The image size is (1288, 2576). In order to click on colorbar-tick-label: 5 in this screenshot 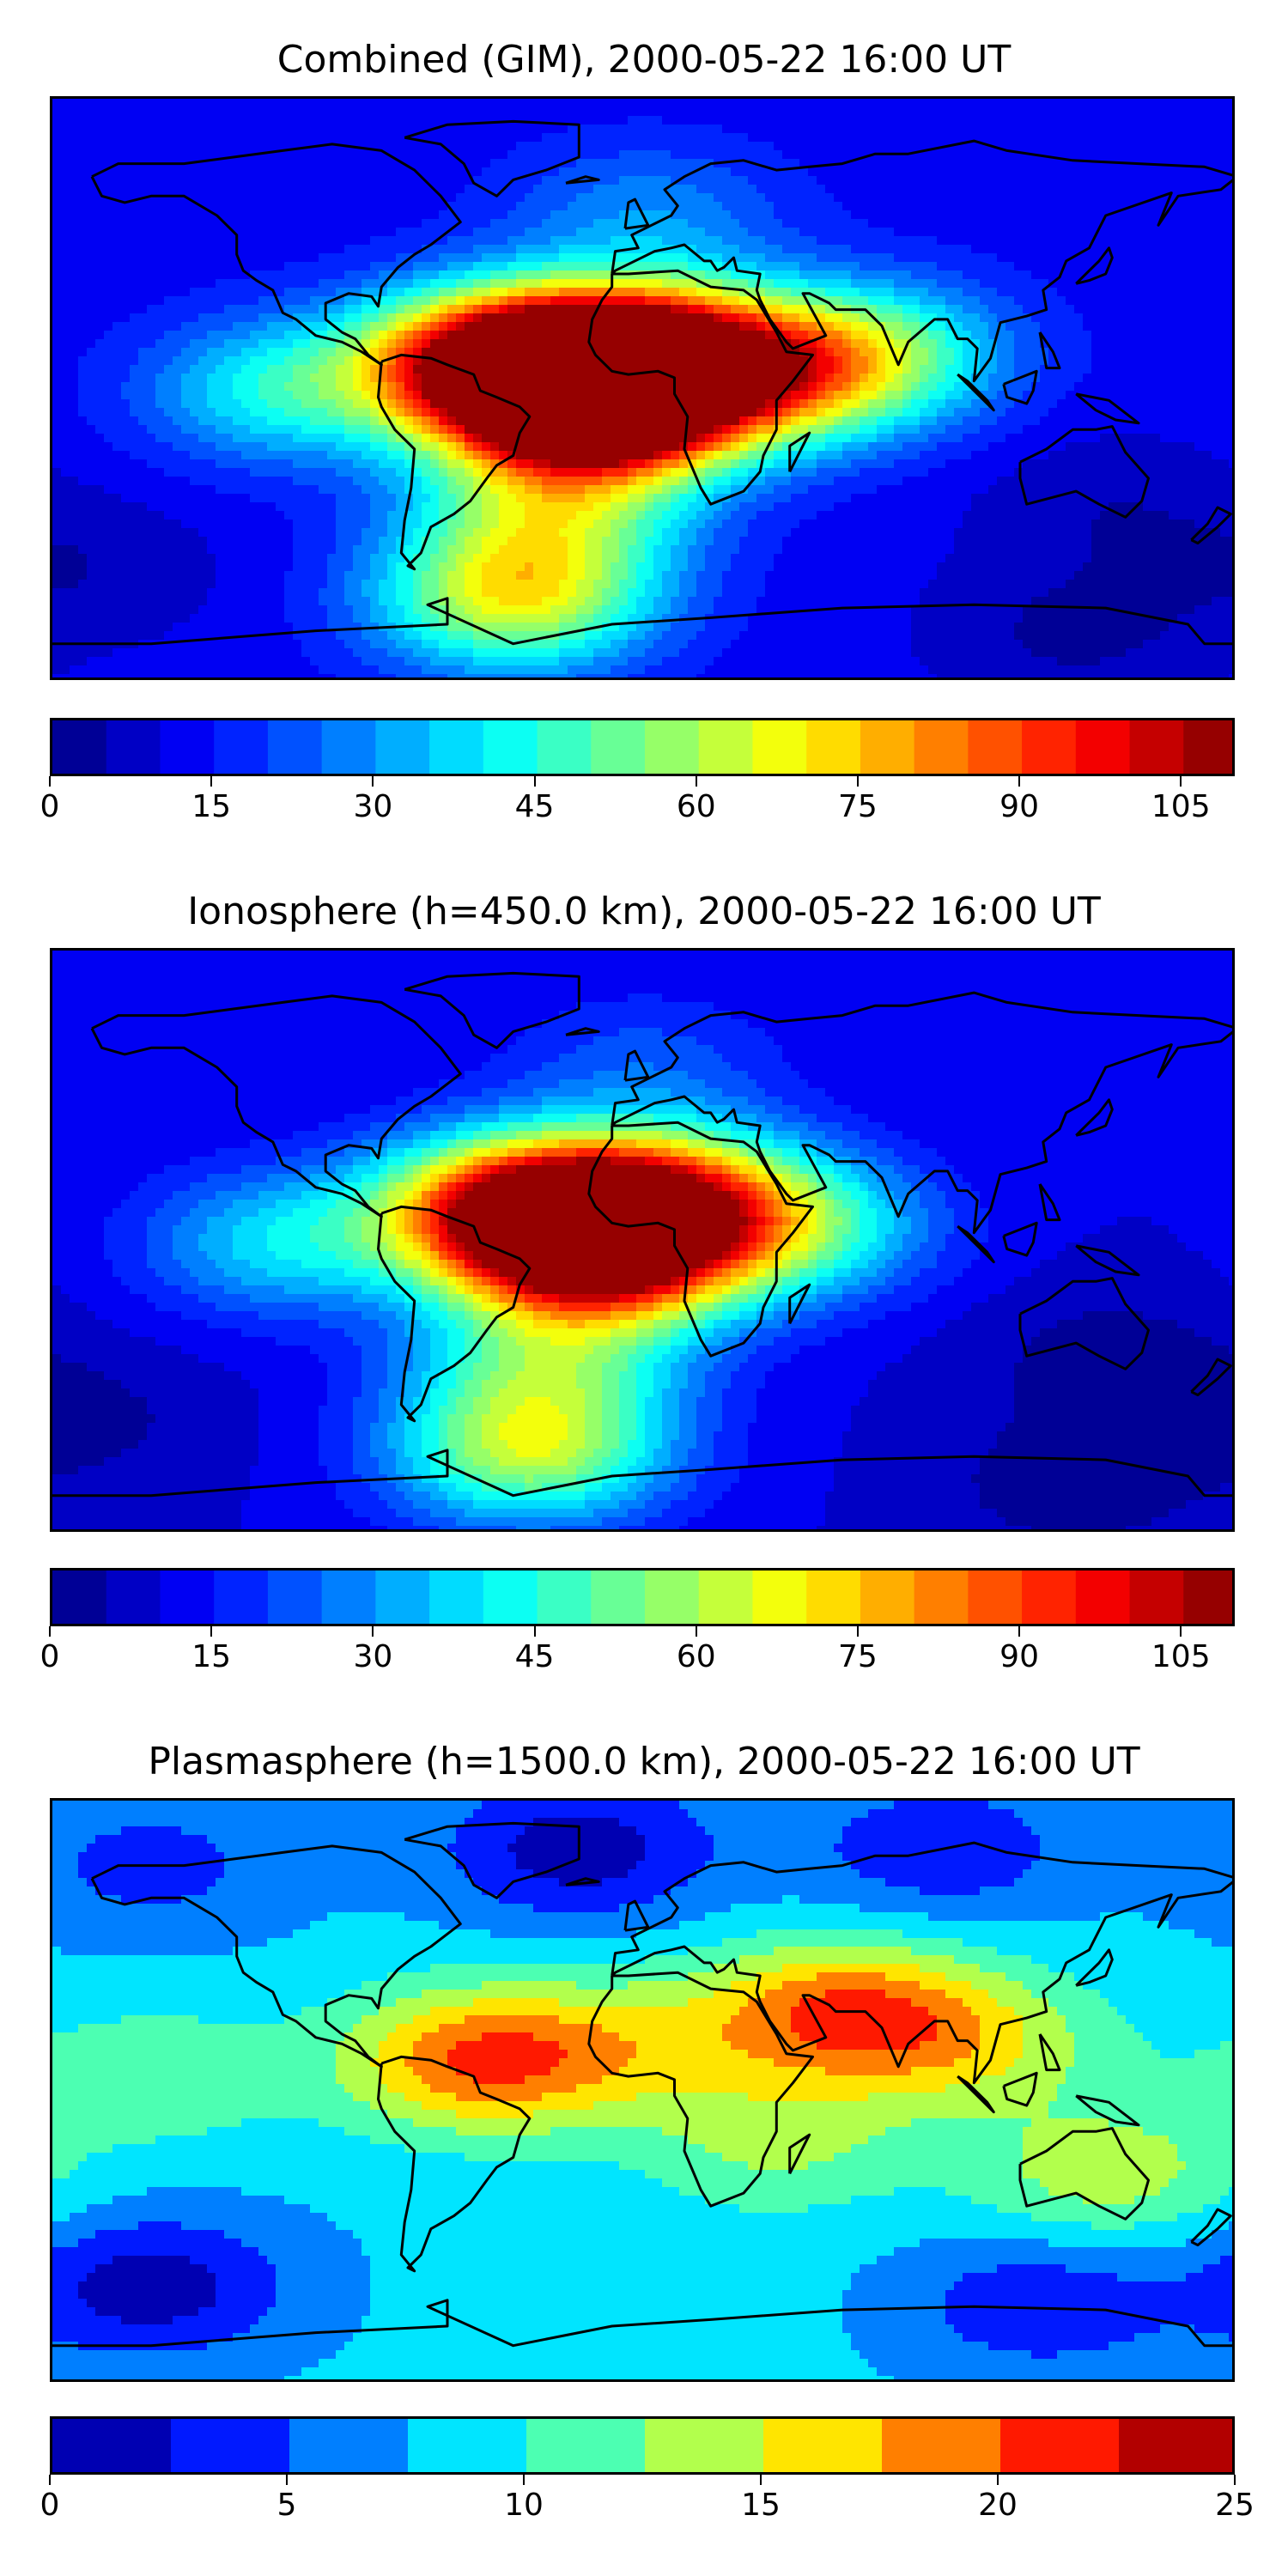, I will do `click(287, 2506)`.